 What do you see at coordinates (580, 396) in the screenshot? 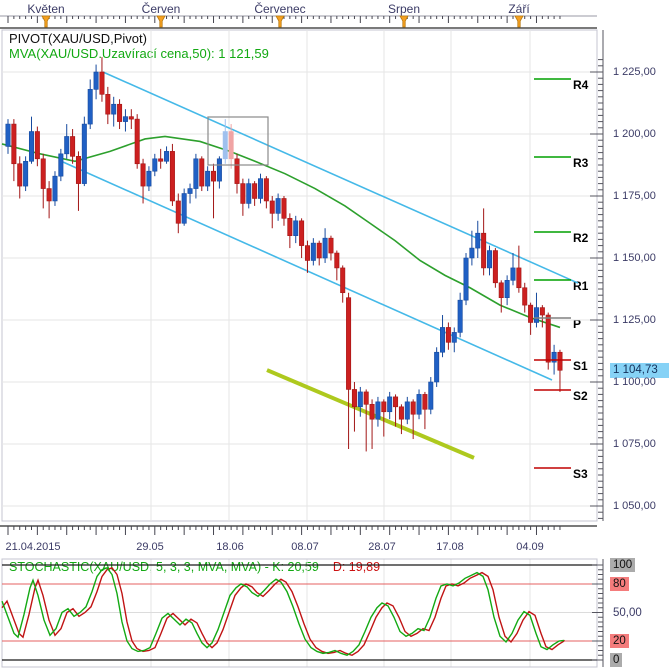
I see `pivot-label-s2: S2` at bounding box center [580, 396].